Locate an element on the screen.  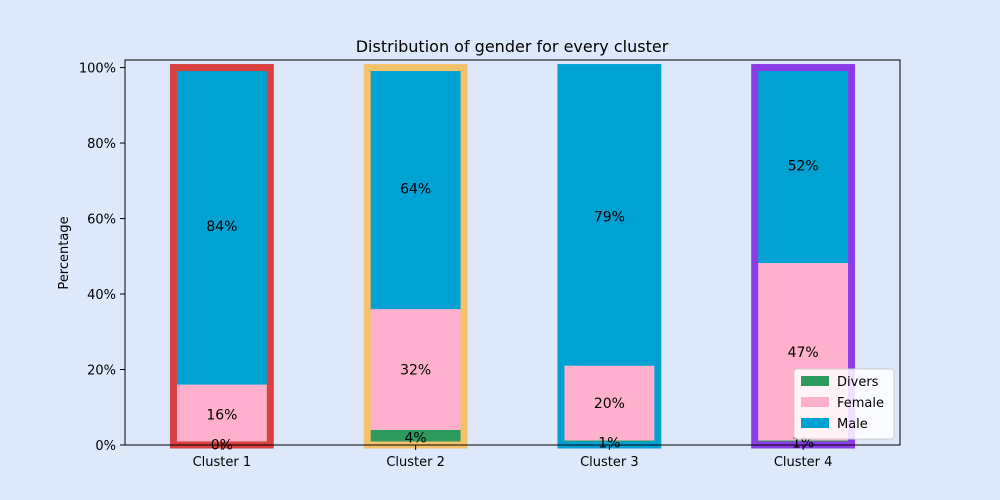
legend-swatch-male is located at coordinates (815, 423).